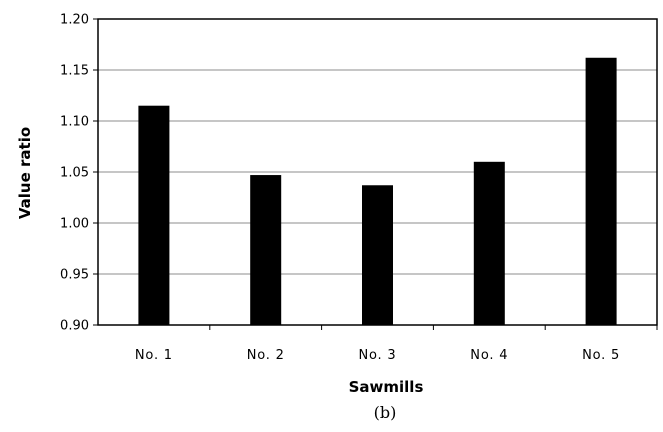 The width and height of the screenshot is (663, 432). Describe the element at coordinates (74, 326) in the screenshot. I see `y-tick-label: 0.90` at that location.